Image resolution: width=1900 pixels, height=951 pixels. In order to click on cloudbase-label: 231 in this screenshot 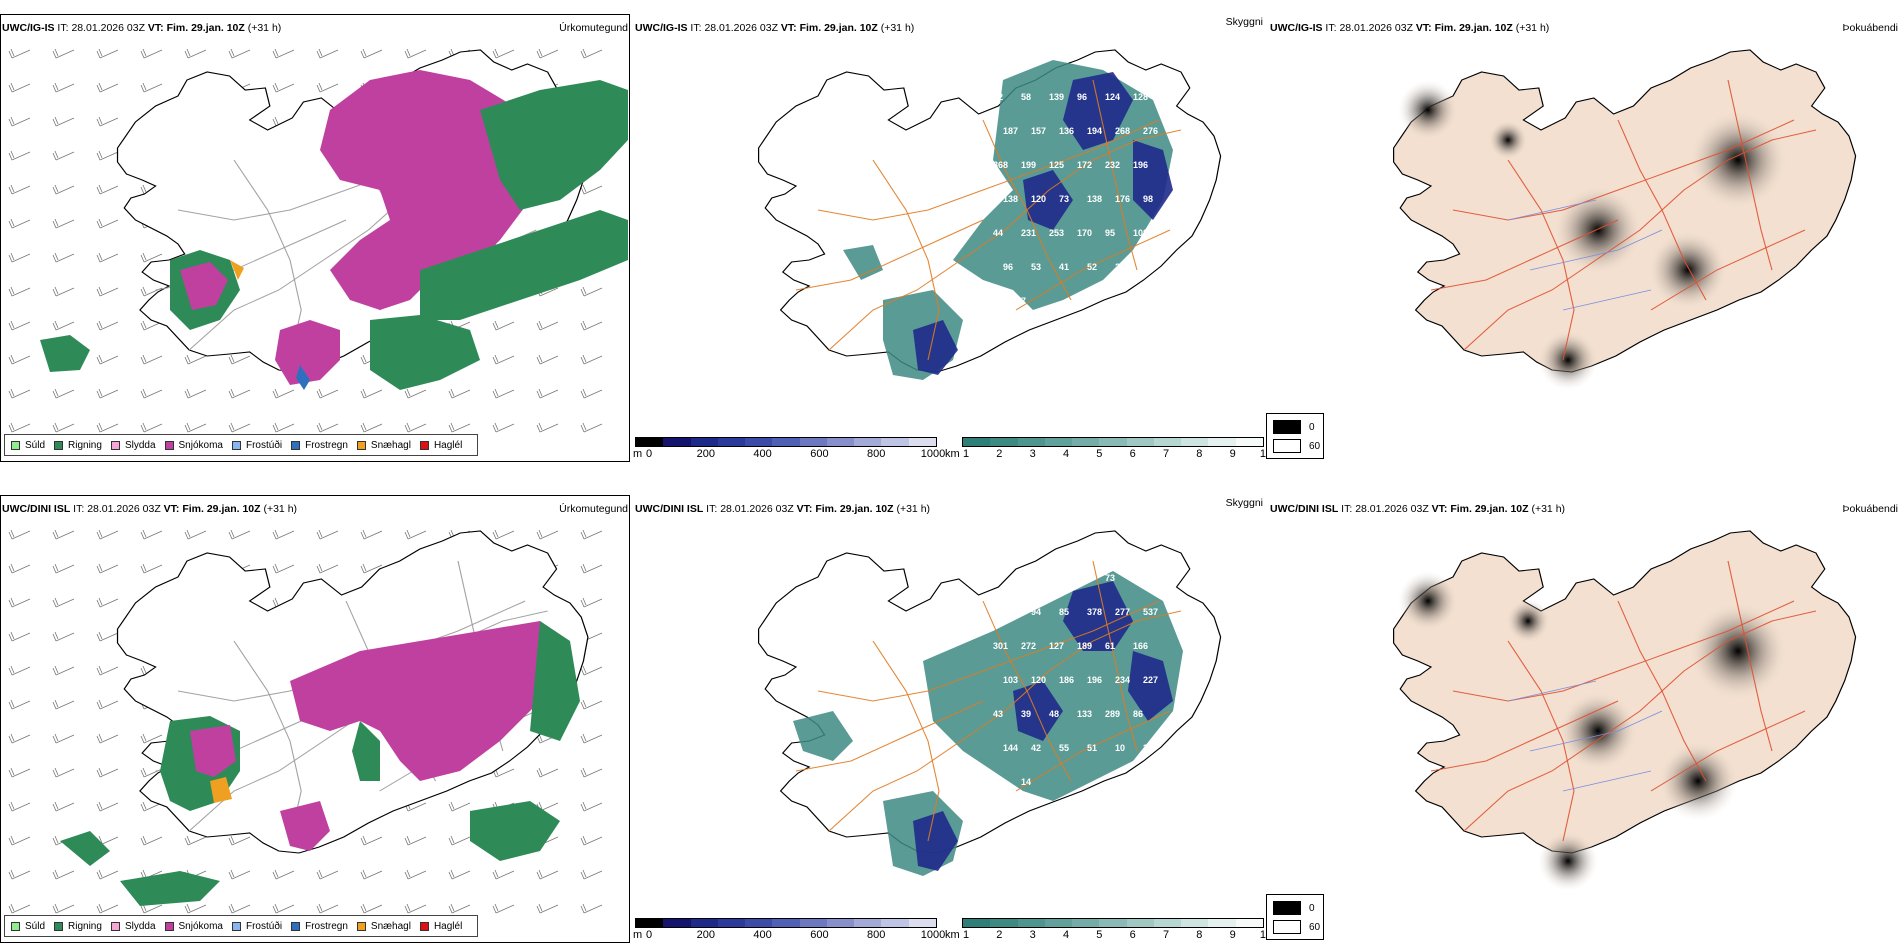, I will do `click(1028, 233)`.